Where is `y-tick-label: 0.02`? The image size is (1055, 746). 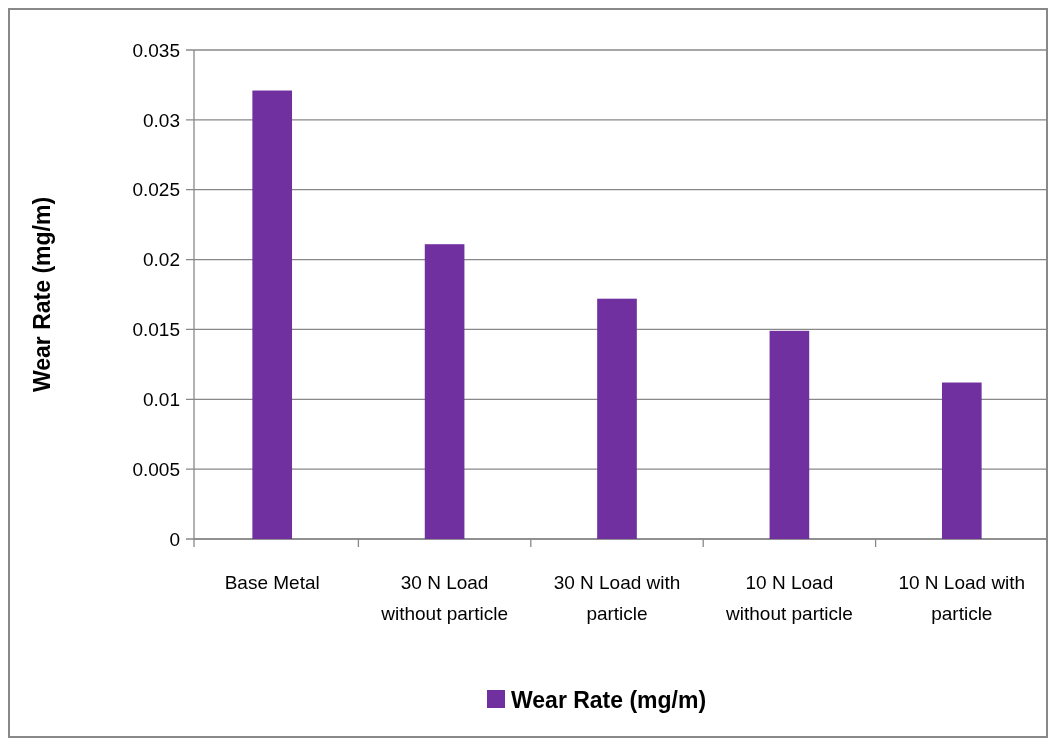
y-tick-label: 0.02 is located at coordinates (161, 260).